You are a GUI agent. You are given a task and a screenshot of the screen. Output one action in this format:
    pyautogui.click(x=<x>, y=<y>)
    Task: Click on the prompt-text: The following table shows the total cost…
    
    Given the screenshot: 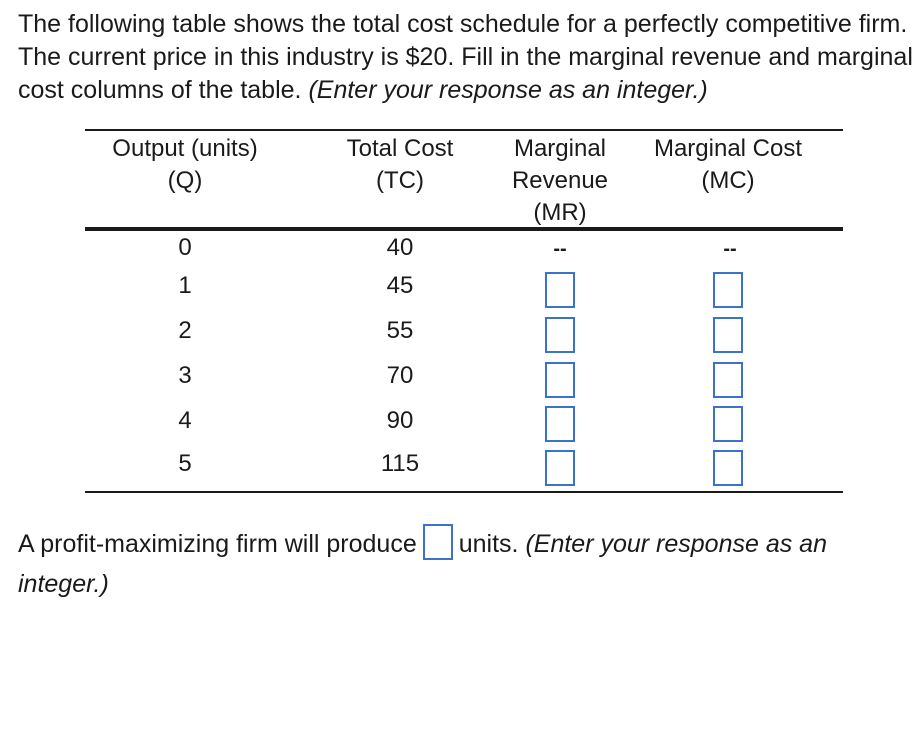 What is the action you would take?
    pyautogui.click(x=465, y=57)
    